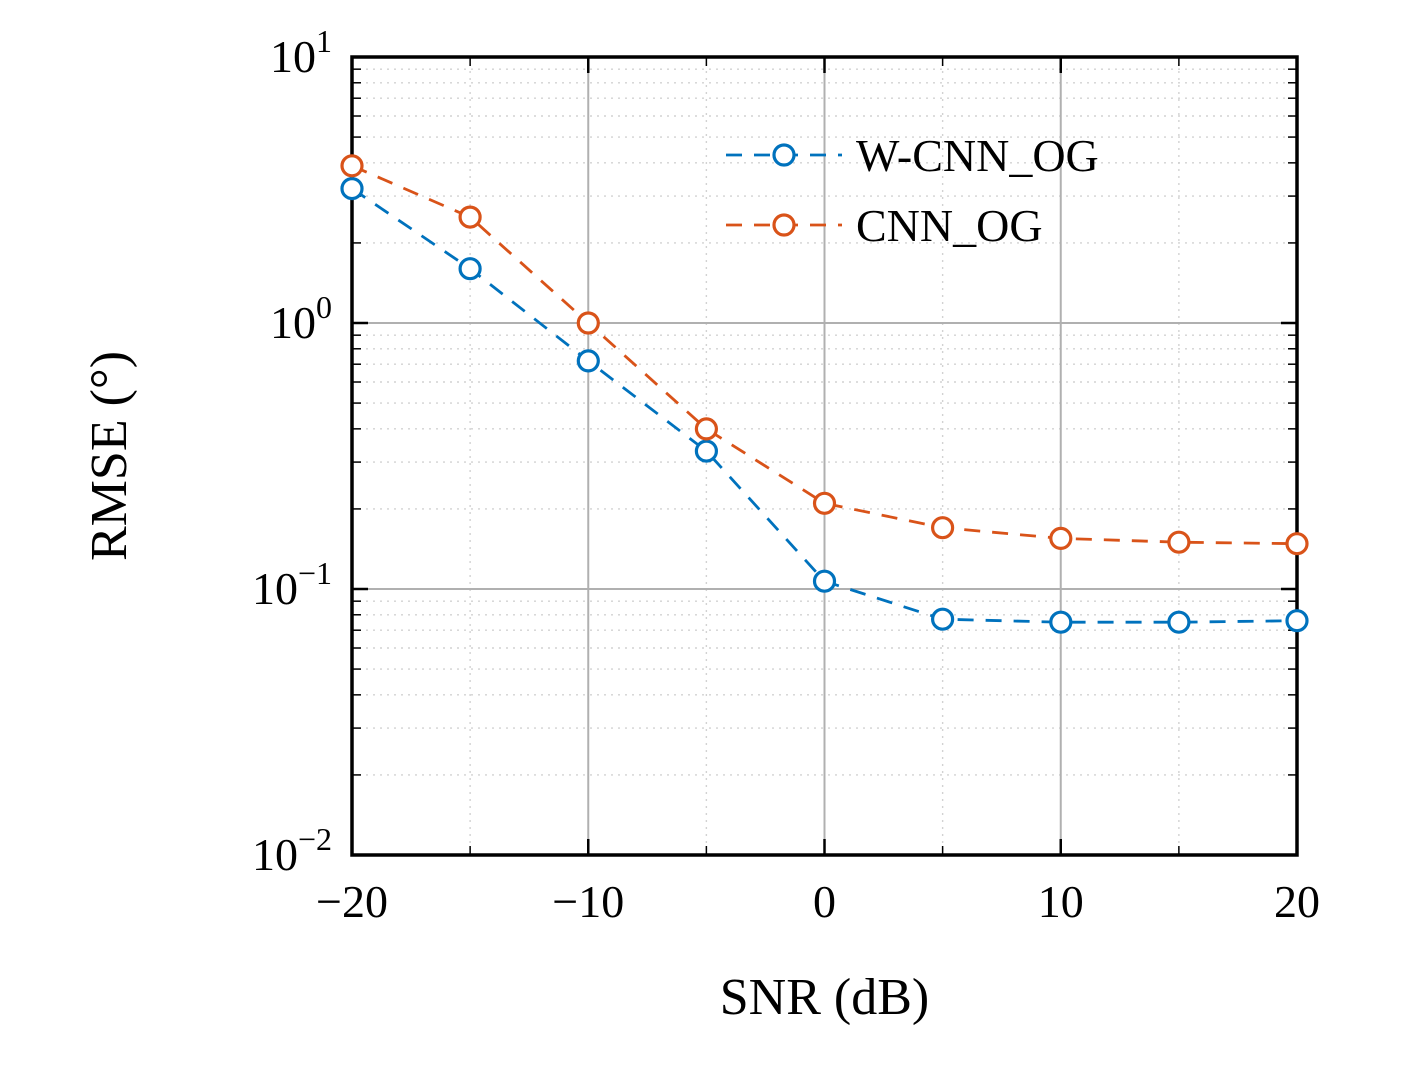 The height and width of the screenshot is (1067, 1417). I want to click on y-tick-label: 10⁻², so click(292, 850).